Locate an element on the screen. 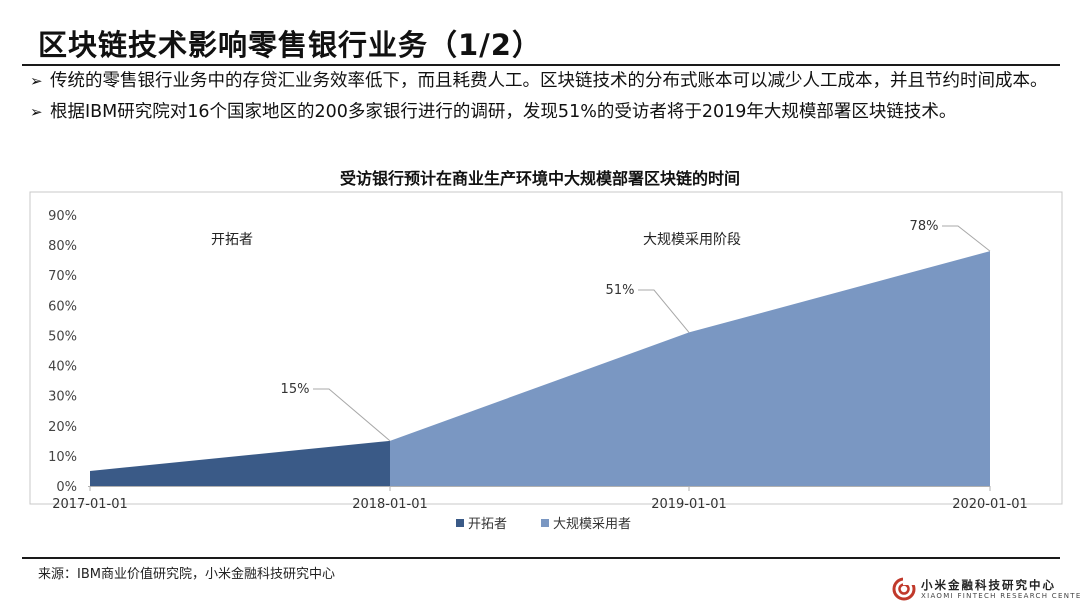 This screenshot has width=1080, height=608. region-label-adoption-stage: 大规模采用阶段 is located at coordinates (692, 240).